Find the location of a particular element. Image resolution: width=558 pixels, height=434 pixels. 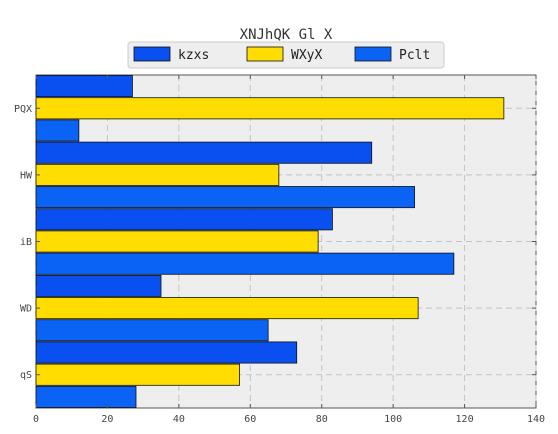

bar-WXyX-iB is located at coordinates (177, 241).